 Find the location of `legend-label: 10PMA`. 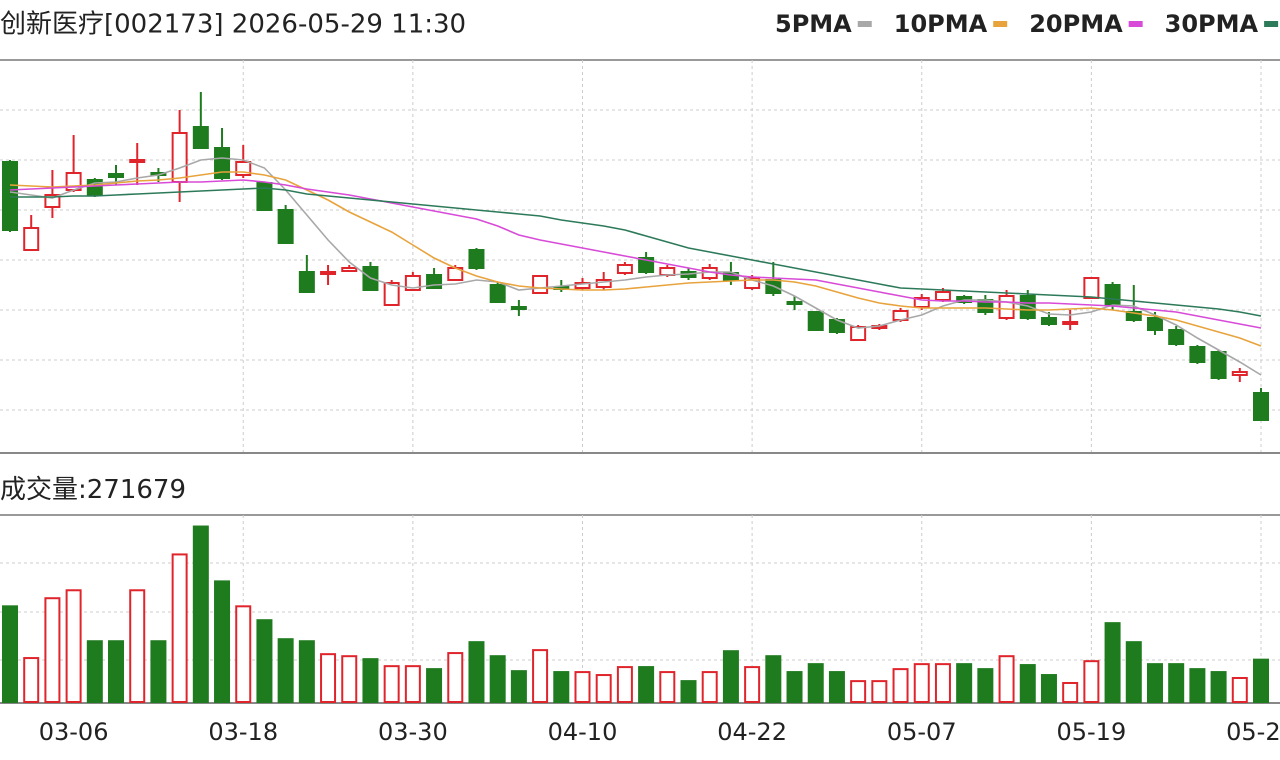

legend-label: 10PMA is located at coordinates (941, 24).